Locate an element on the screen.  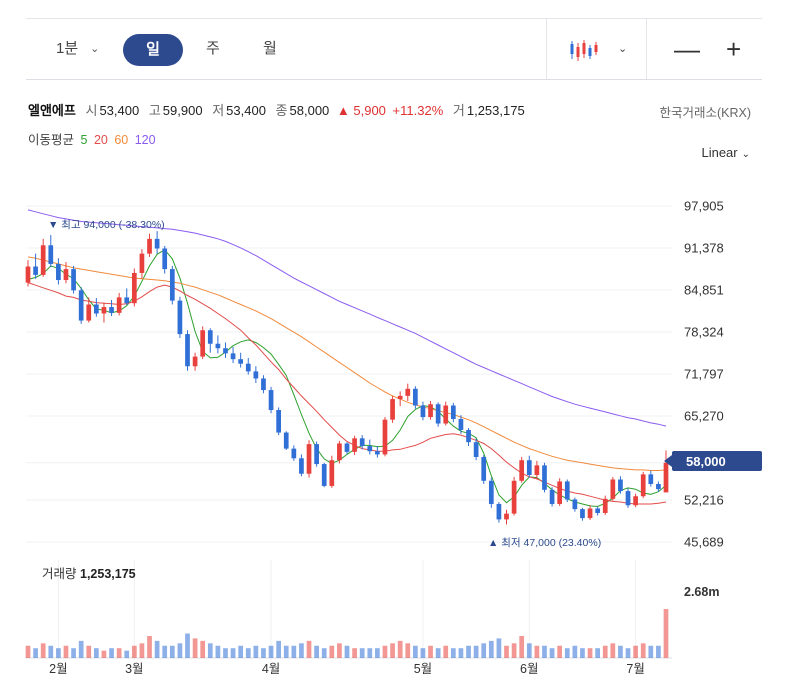
close-value: 58,000 is located at coordinates (309, 110).